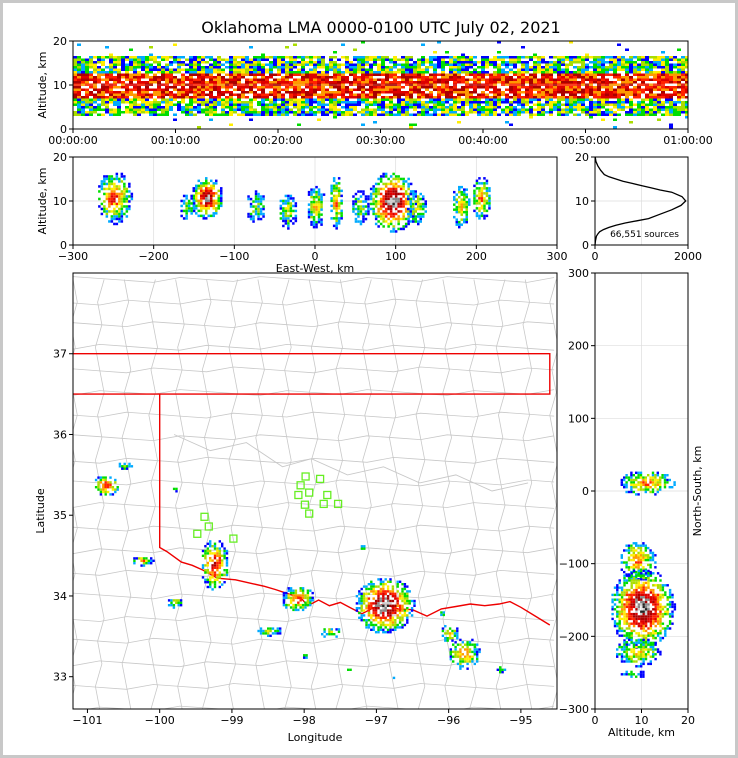 This screenshot has width=738, height=758. I want to click on ew-height-x-tick-label: −200, so click(154, 256).